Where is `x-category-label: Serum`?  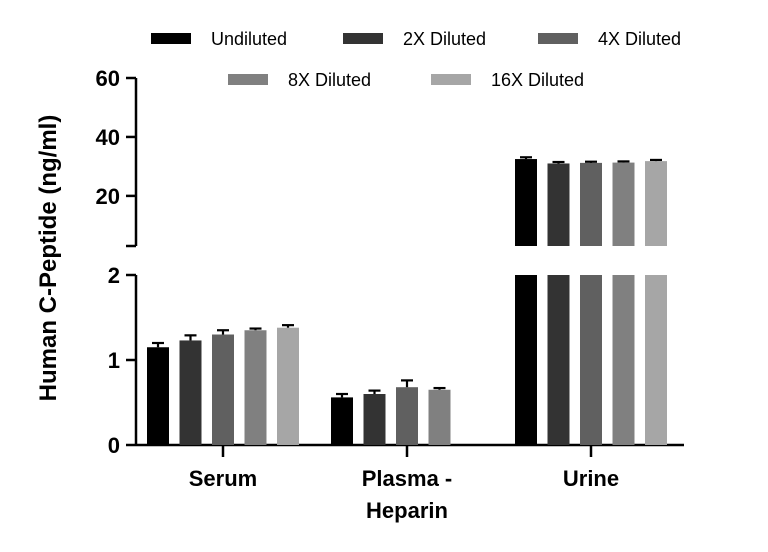
x-category-label: Serum is located at coordinates (223, 478).